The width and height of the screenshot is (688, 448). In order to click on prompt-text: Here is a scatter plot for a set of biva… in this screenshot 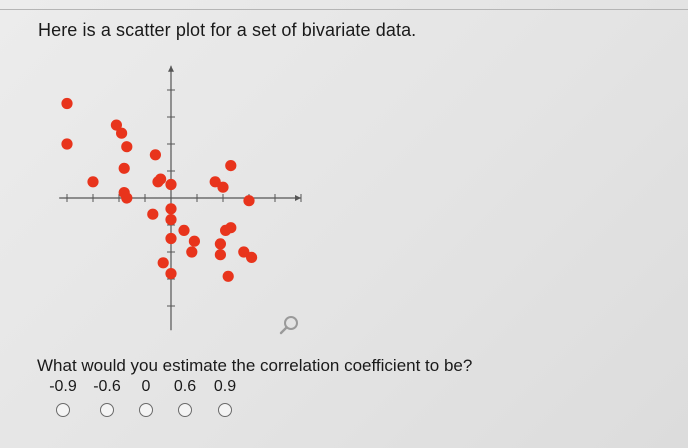, I will do `click(227, 30)`.